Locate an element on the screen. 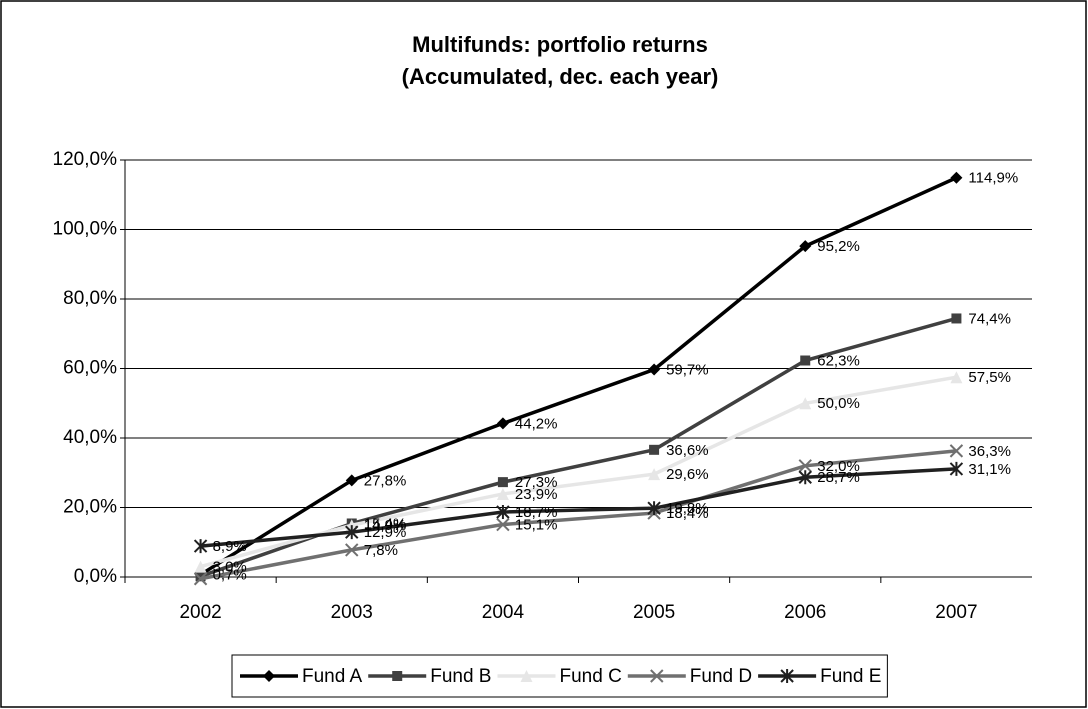 This screenshot has width=1088, height=709. legend-label: Fund C is located at coordinates (590, 676).